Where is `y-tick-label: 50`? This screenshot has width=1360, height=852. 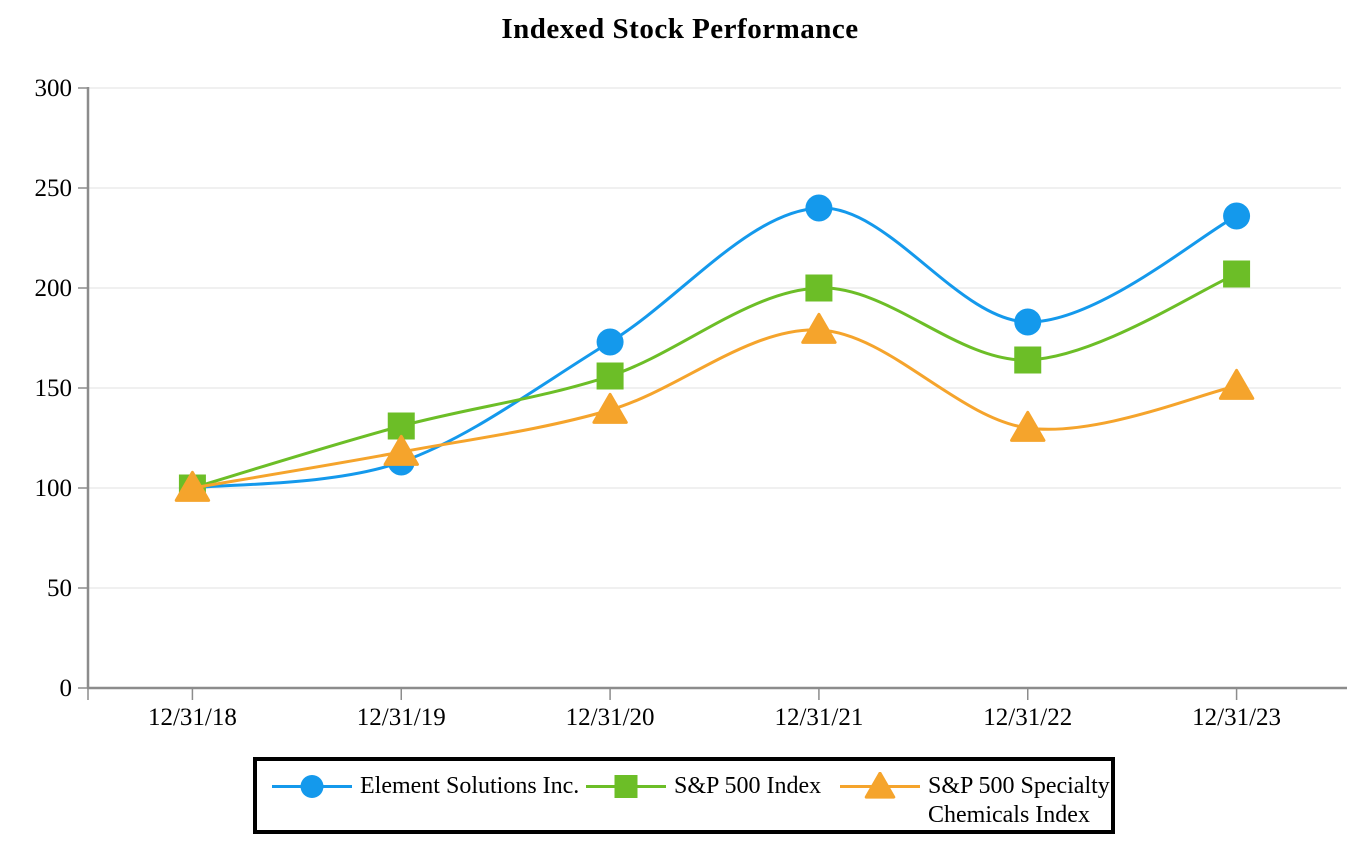 y-tick-label: 50 is located at coordinates (59, 588).